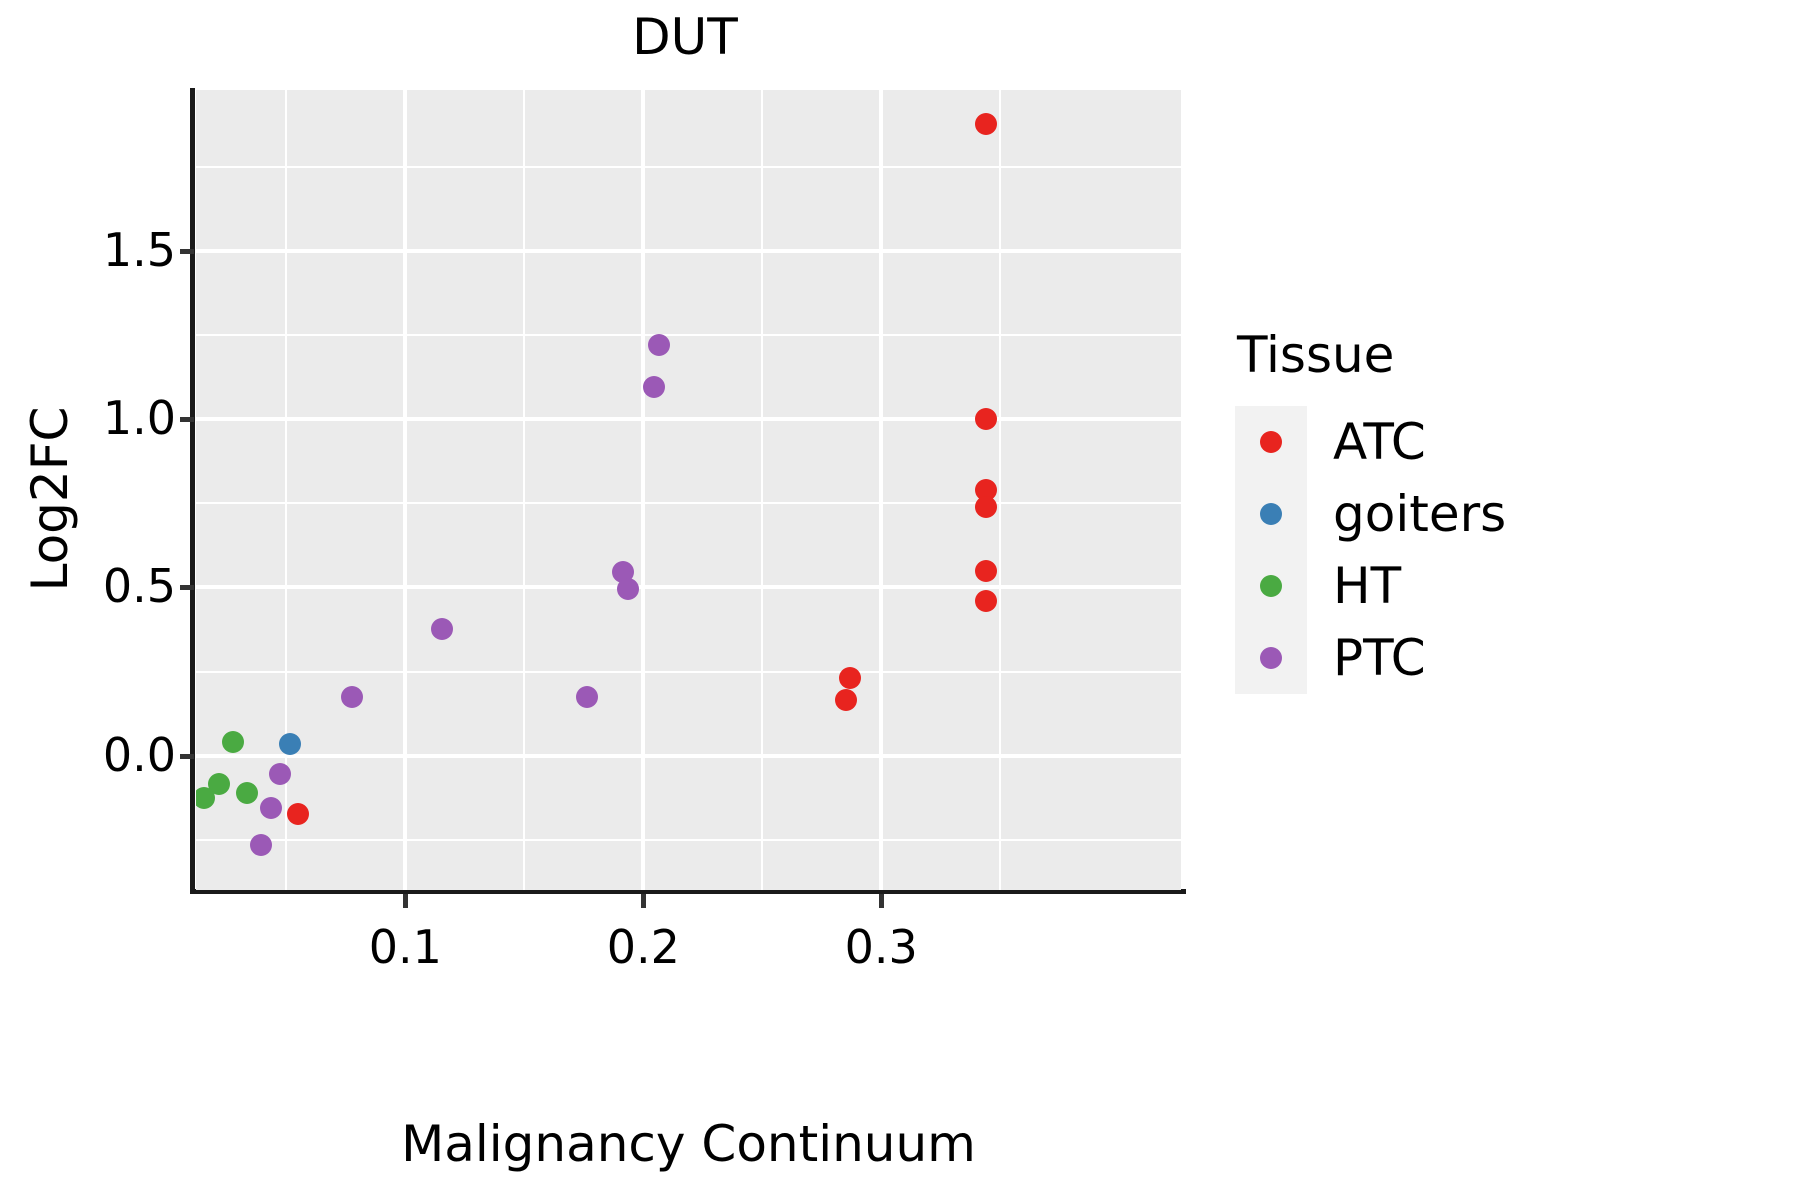  Describe the element at coordinates (289, 743) in the screenshot. I see `data-point-goiters` at that location.